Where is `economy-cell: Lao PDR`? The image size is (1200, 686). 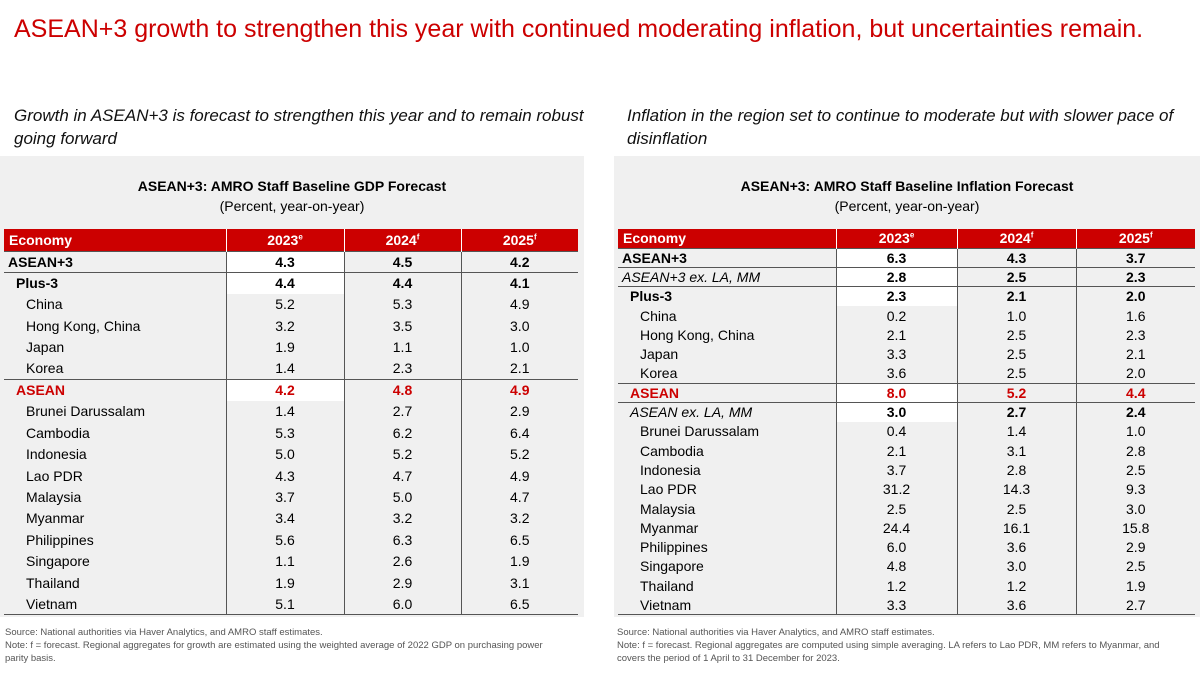
economy-cell: Lao PDR is located at coordinates (54, 475).